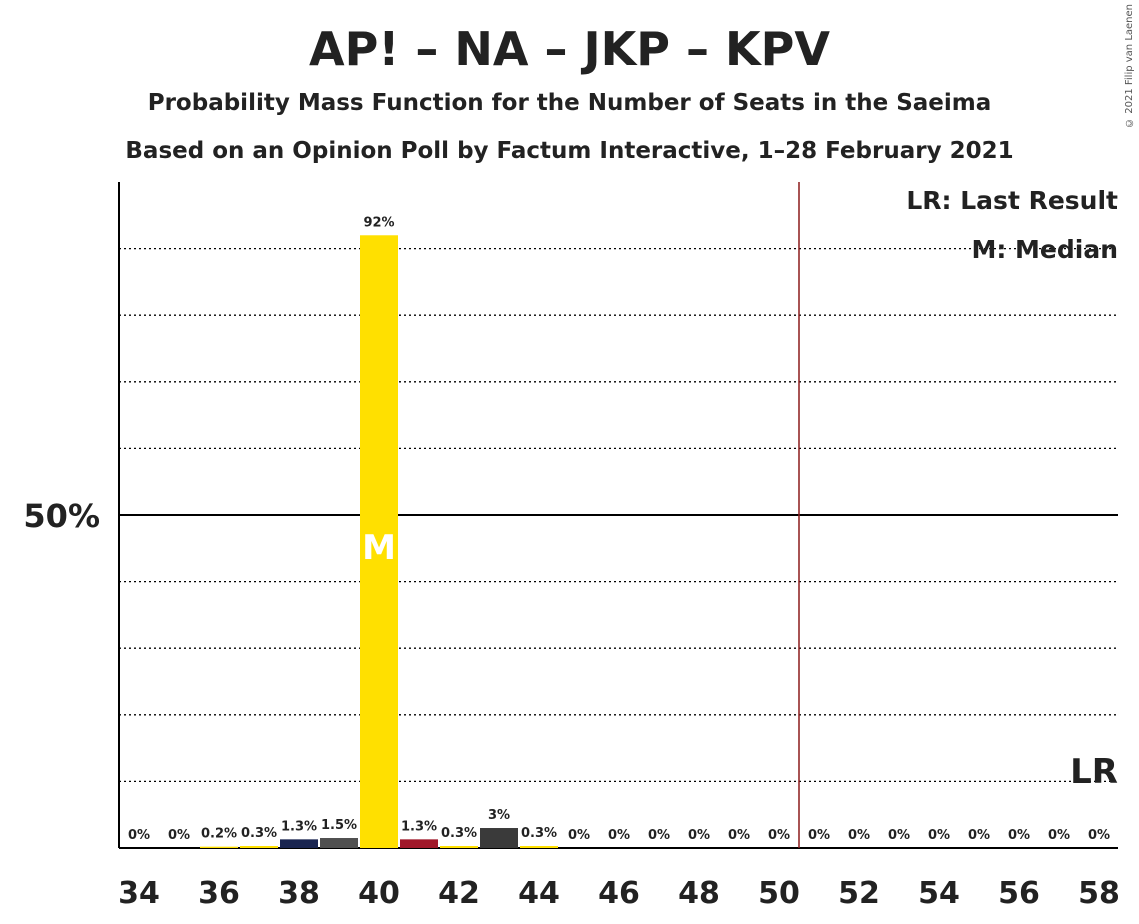 This screenshot has height=924, width=1139. I want to click on x-tick-label: 50, so click(779, 893).